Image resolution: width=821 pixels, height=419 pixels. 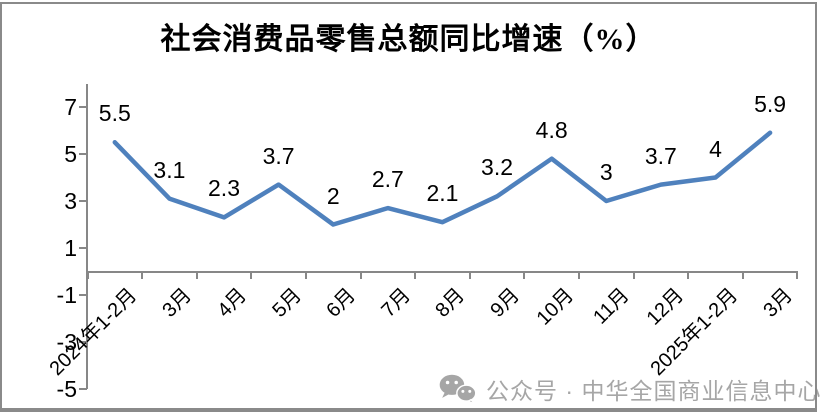 I want to click on data-label: 3.2, so click(x=497, y=167).